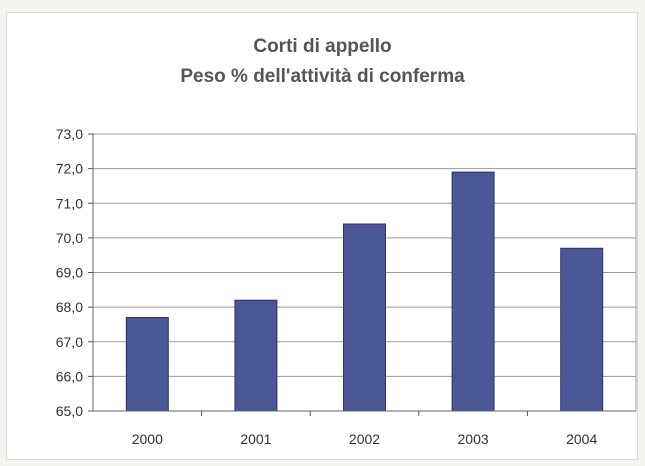  What do you see at coordinates (69, 342) in the screenshot?
I see `y-tick-label: 67,0` at bounding box center [69, 342].